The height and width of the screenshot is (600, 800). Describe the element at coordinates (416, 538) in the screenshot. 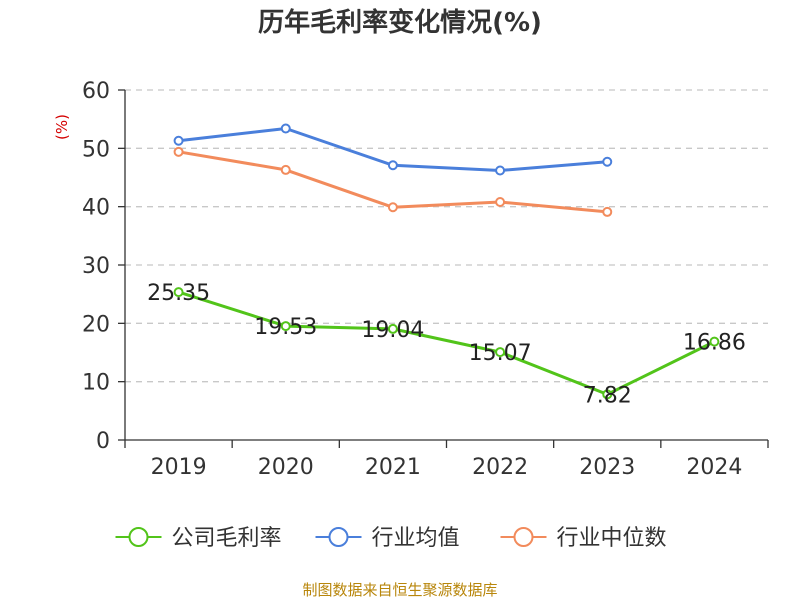

I see `legend-label: 行业均值` at that location.